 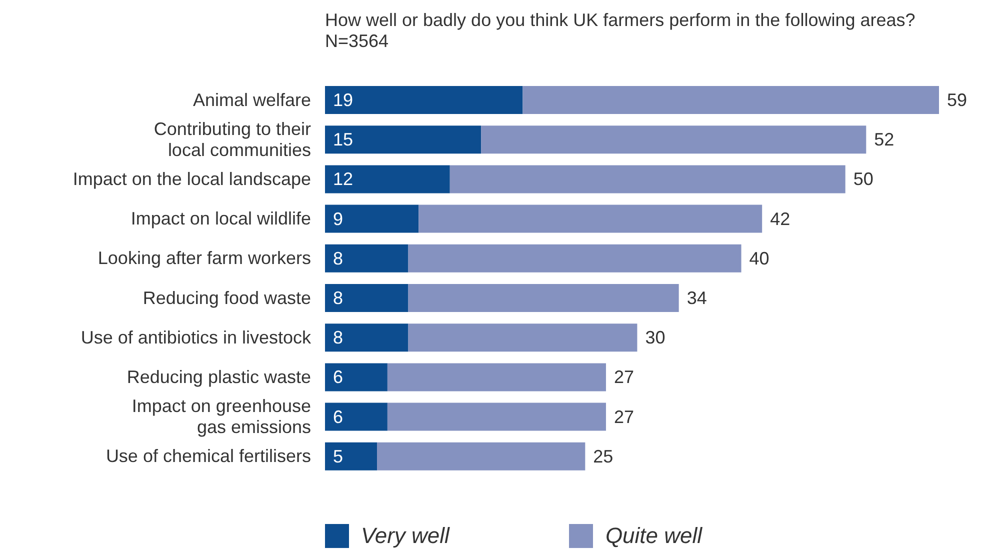 What do you see at coordinates (191, 179) in the screenshot?
I see `y-tick-label: Impact on the local landscape` at bounding box center [191, 179].